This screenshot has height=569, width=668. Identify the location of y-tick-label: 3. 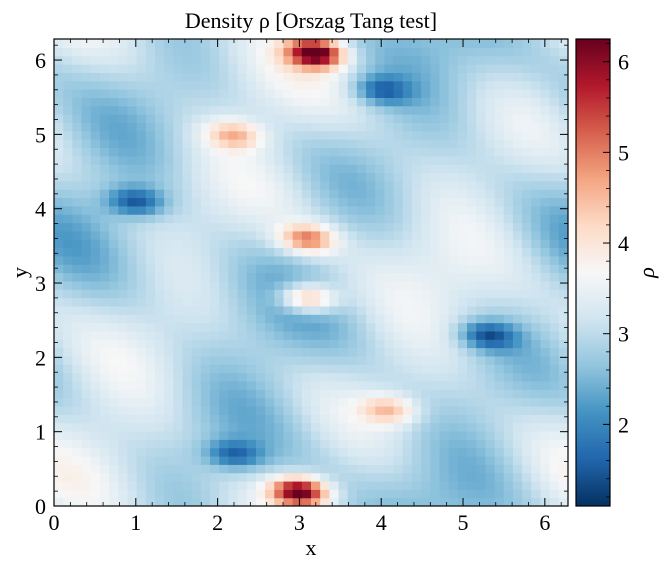
(40, 283).